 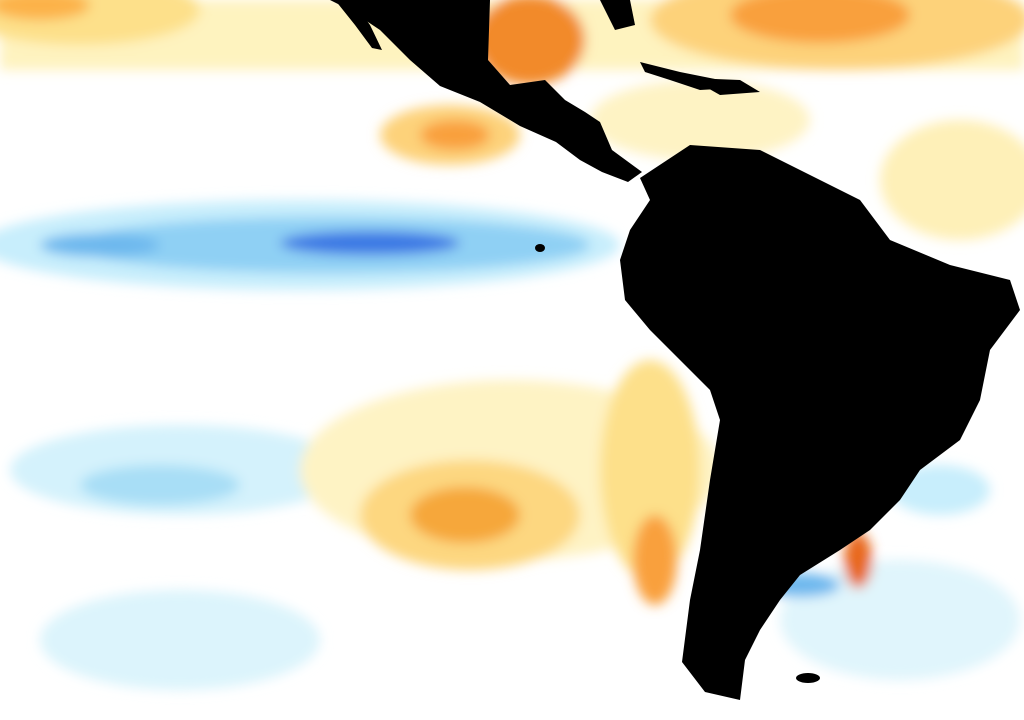 I want to click on galapagos, so click(x=540, y=248).